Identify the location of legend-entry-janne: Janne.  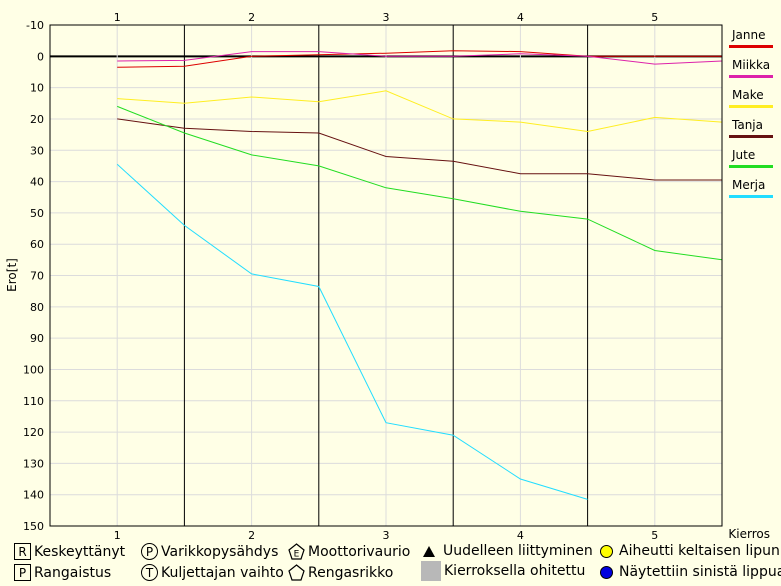
(752, 38).